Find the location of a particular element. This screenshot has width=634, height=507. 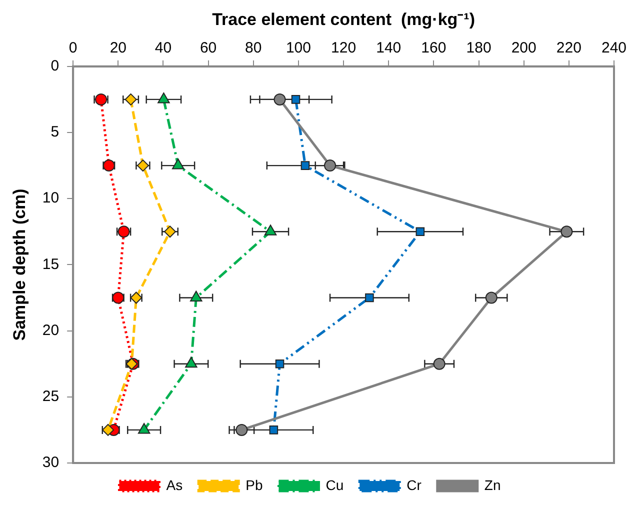

x-tick-label: 180 is located at coordinates (479, 48).